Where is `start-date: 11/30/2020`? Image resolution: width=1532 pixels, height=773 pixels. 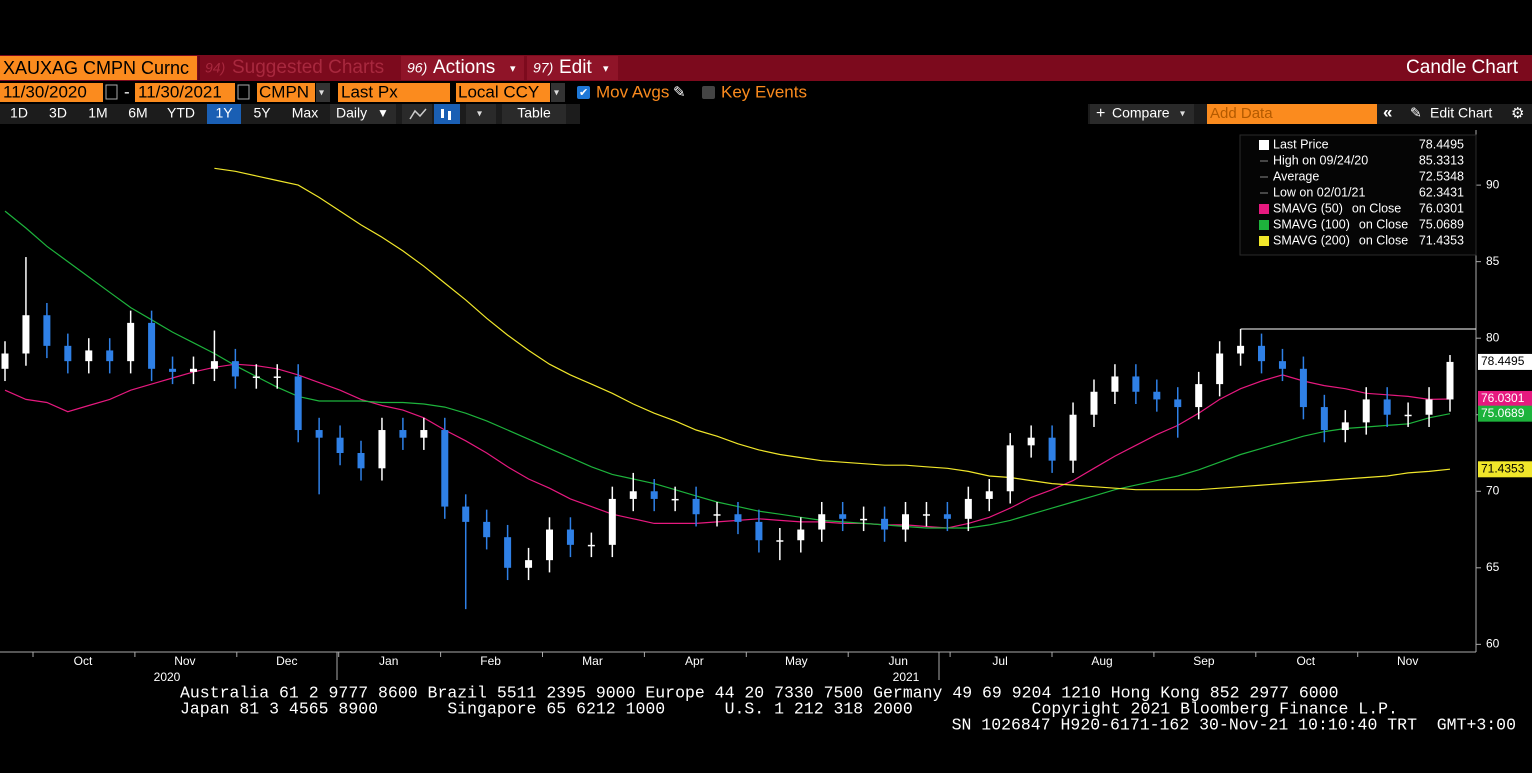
start-date: 11/30/2020 is located at coordinates (45, 91).